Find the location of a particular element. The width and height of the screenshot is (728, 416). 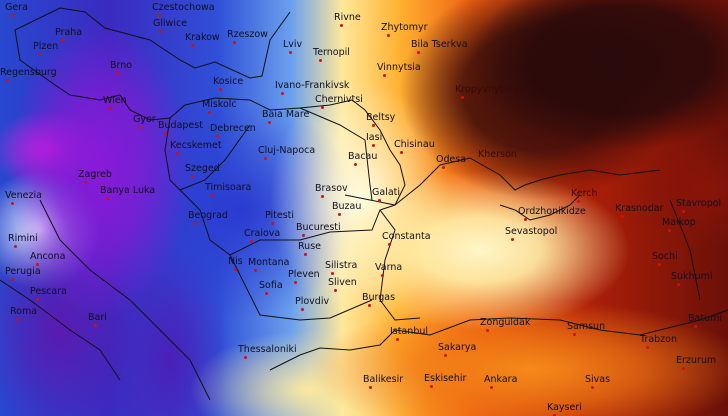

city-label: Kayseri is located at coordinates (564, 407).